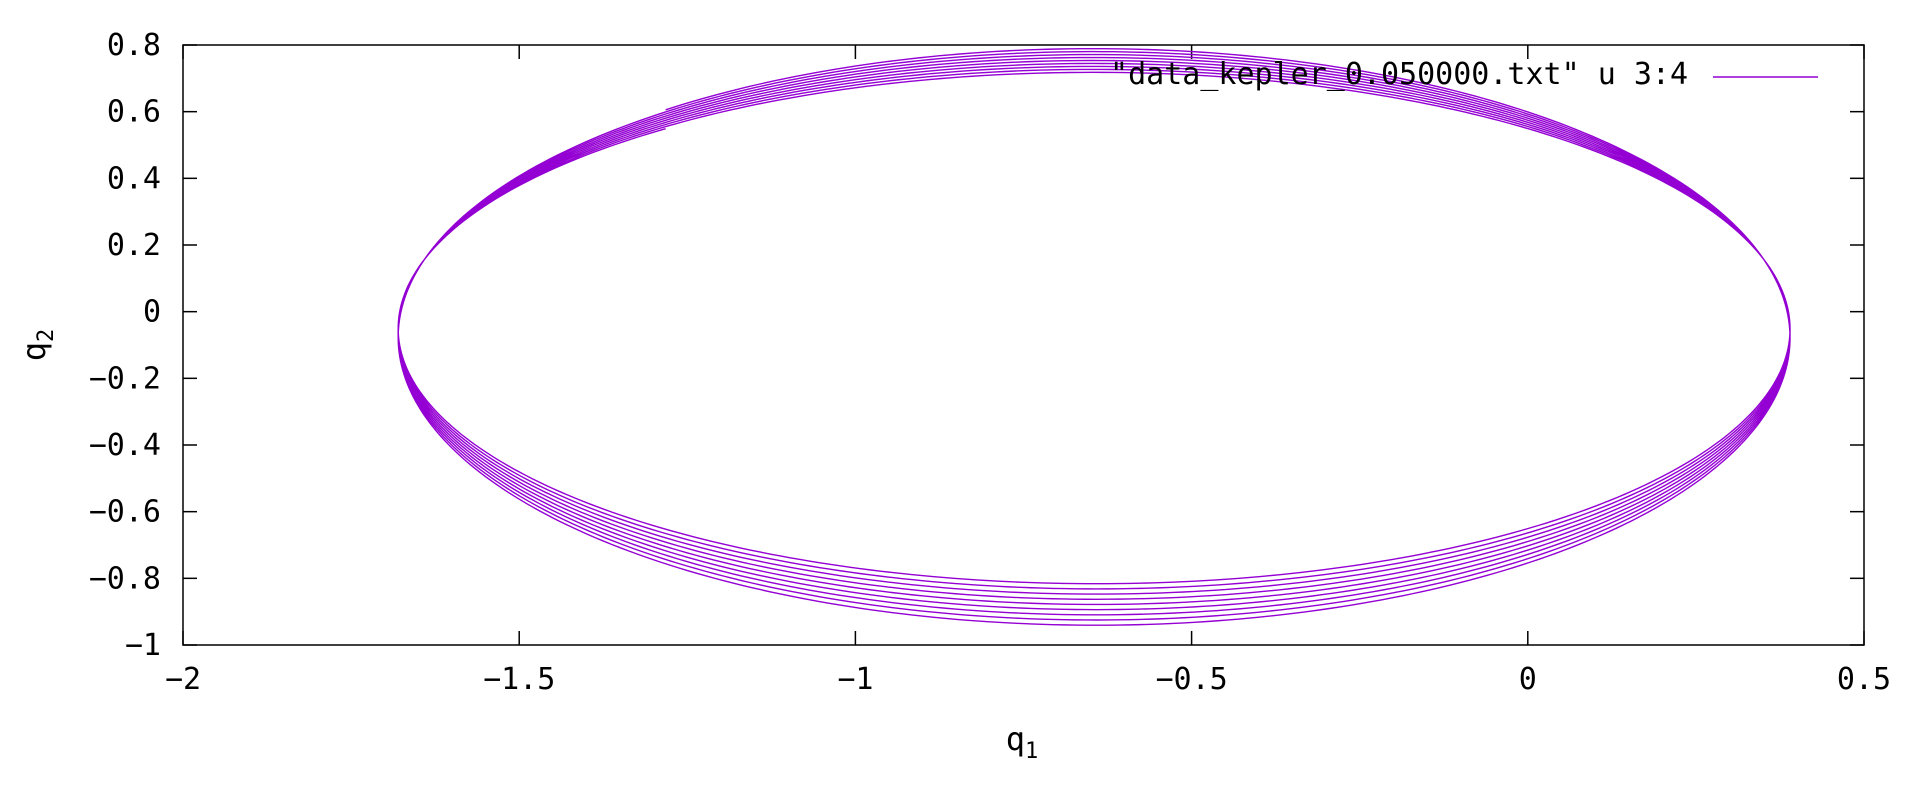  What do you see at coordinates (1399, 74) in the screenshot?
I see `legend-label: "data_kepler_0.050000.txt" u 3:4` at bounding box center [1399, 74].